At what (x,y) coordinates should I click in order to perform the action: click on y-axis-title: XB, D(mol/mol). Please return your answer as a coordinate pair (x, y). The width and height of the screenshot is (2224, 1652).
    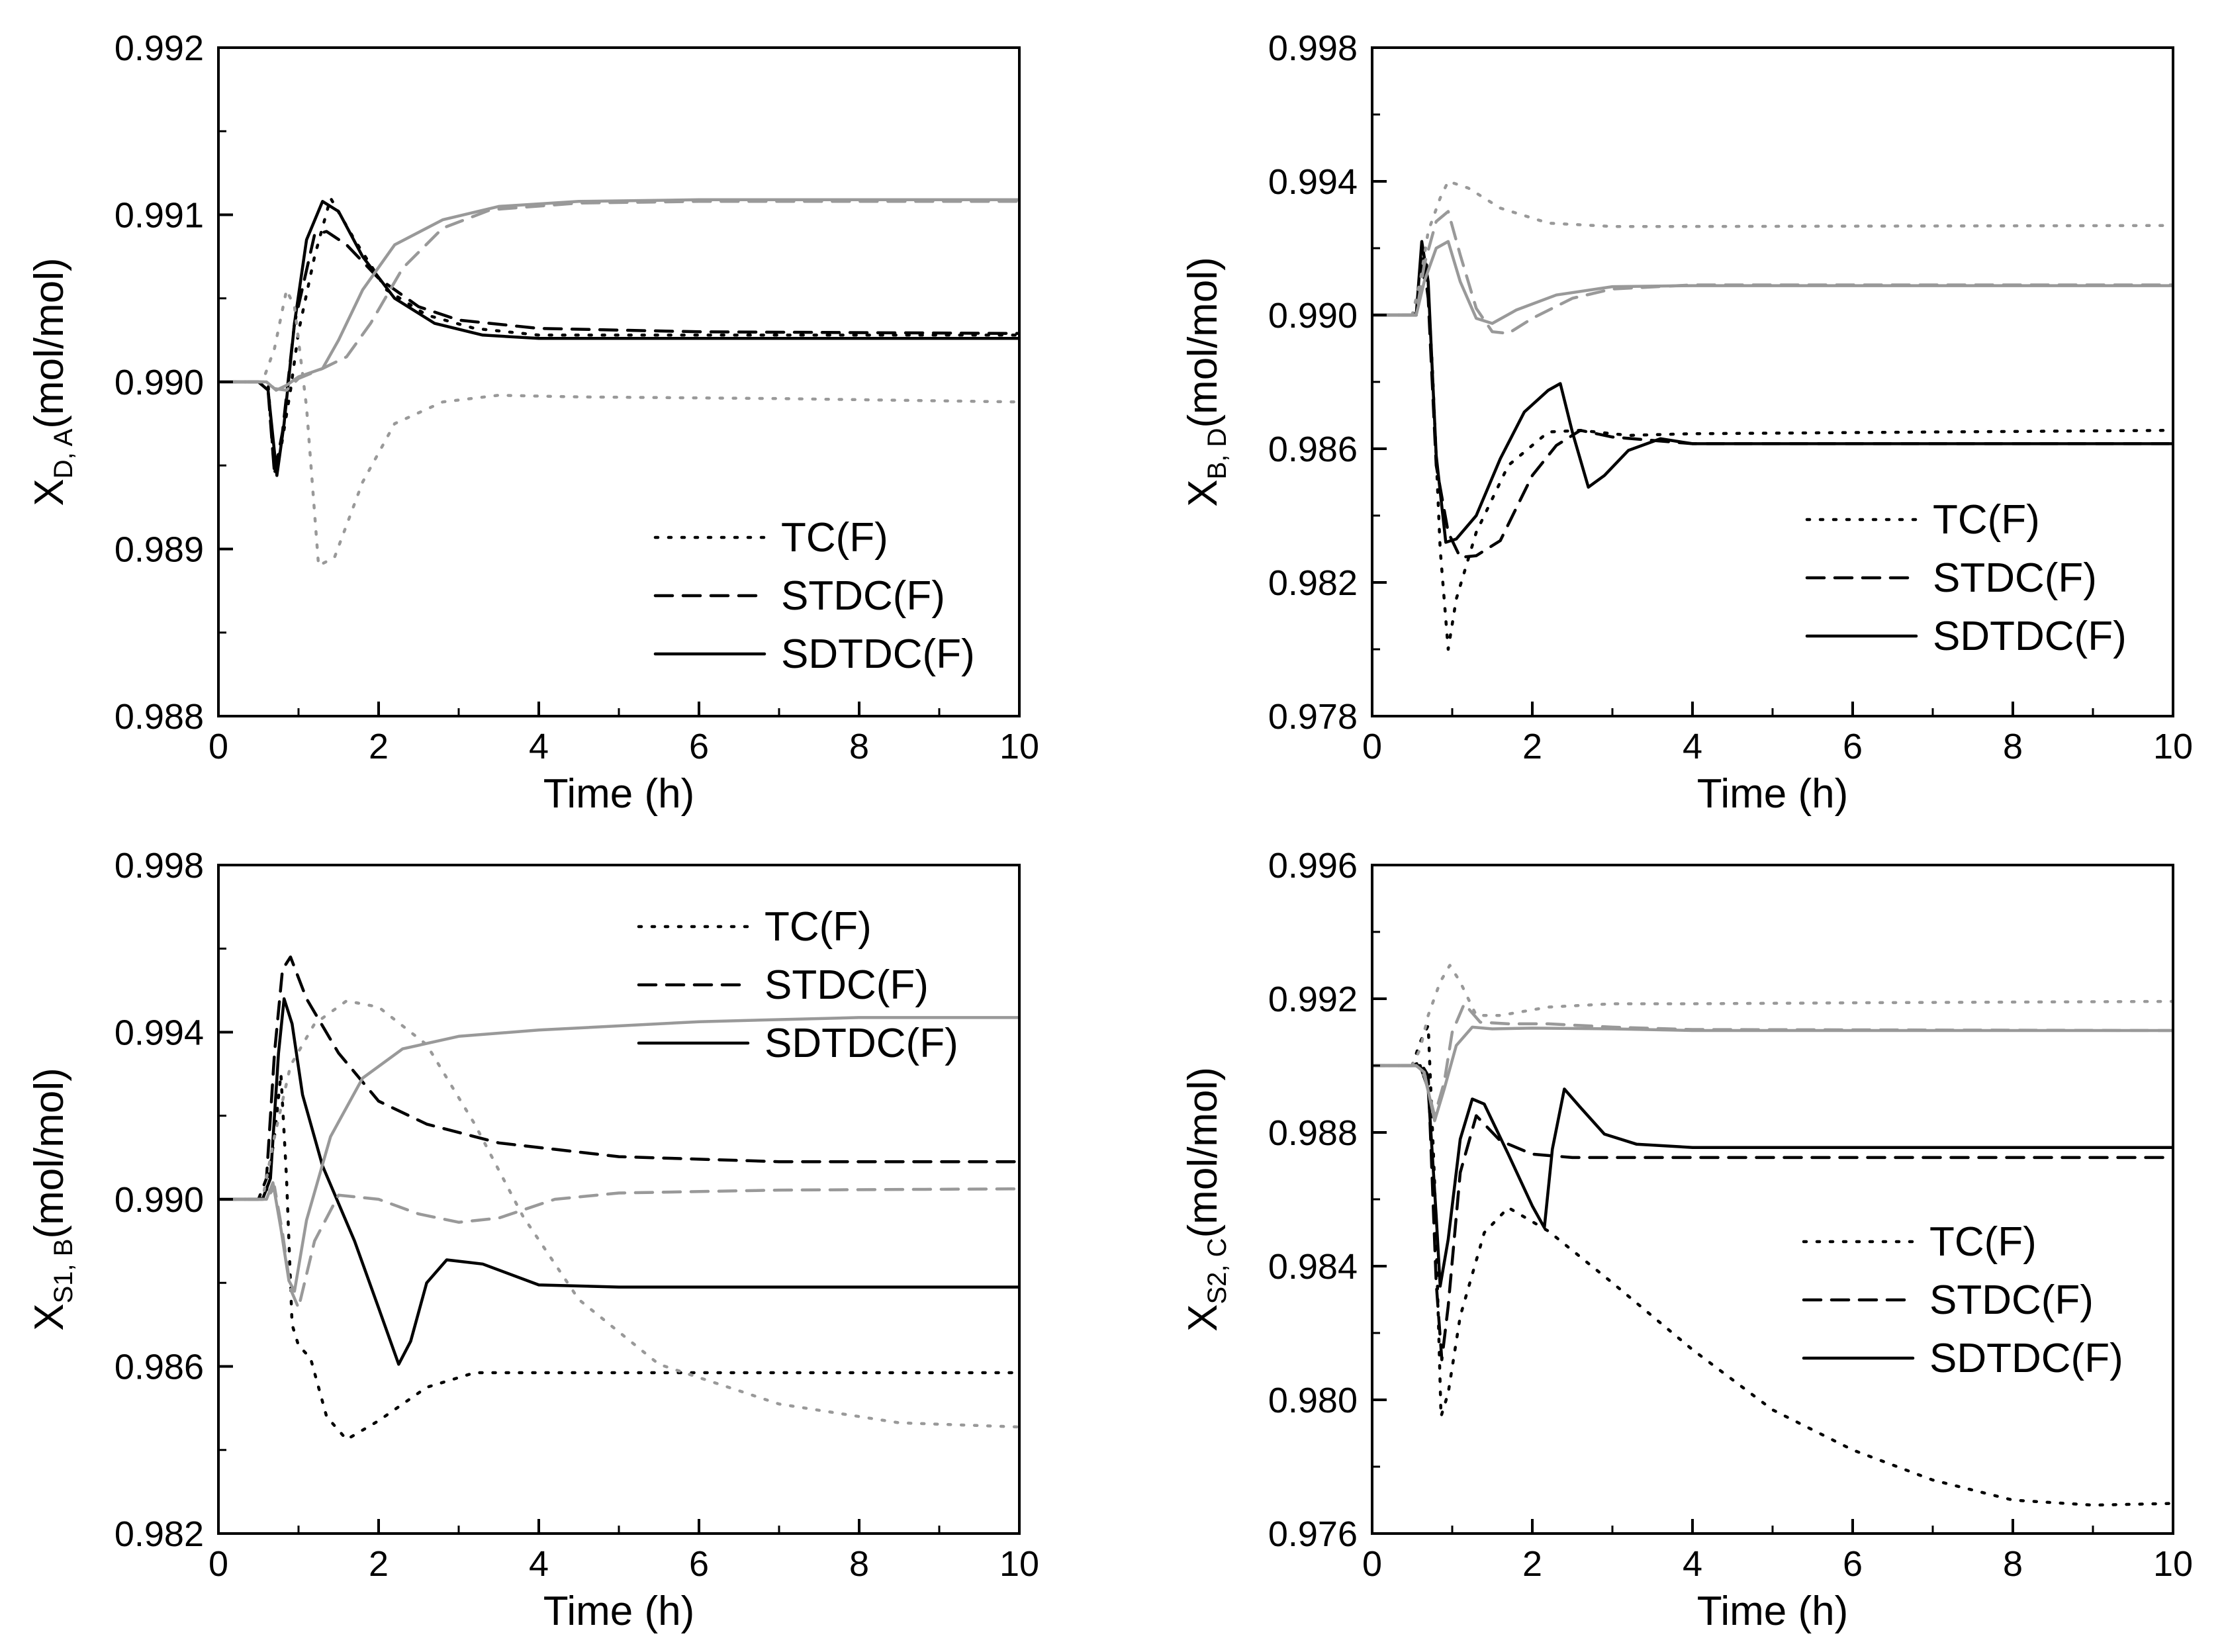
    Looking at the image, I should click on (1206, 381).